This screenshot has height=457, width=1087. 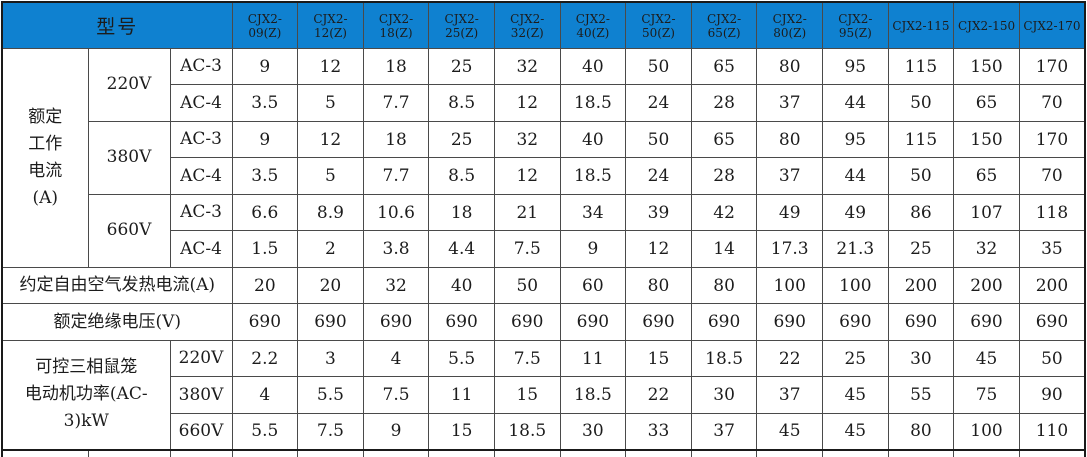 I want to click on value-cell: 15, so click(x=527, y=395).